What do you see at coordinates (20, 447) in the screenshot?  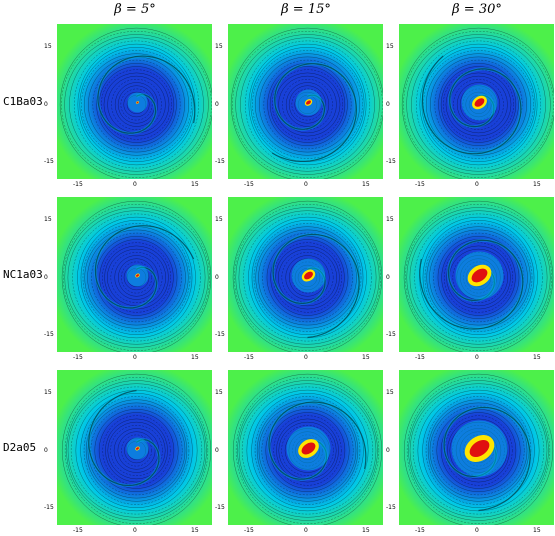 I see `row-label-d2a05: D2a05` at bounding box center [20, 447].